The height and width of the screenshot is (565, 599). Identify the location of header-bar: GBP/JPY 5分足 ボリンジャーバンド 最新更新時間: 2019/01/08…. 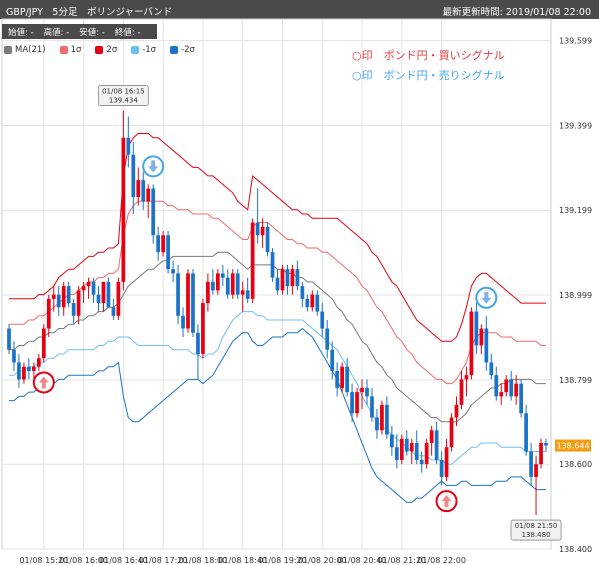
(299, 9).